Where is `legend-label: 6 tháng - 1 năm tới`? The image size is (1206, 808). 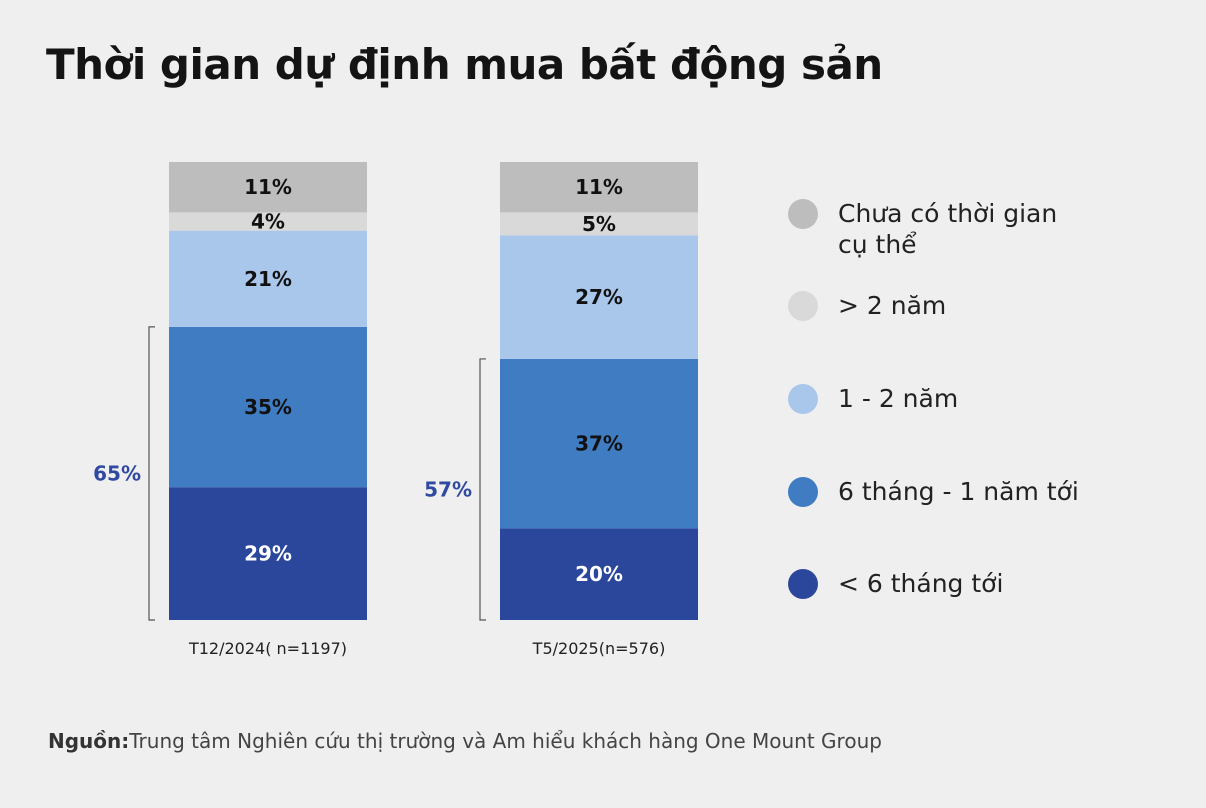 legend-label: 6 tháng - 1 năm tới is located at coordinates (958, 491).